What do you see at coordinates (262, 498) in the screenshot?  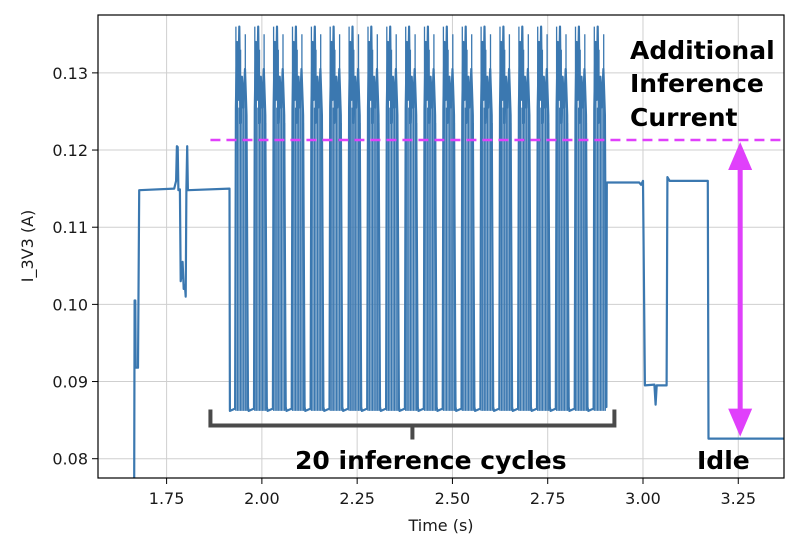 I see `x-tick-label: 2.00` at bounding box center [262, 498].